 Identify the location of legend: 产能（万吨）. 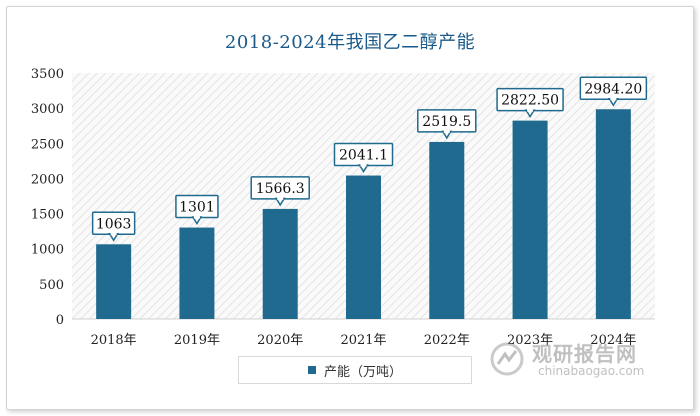
(355, 370).